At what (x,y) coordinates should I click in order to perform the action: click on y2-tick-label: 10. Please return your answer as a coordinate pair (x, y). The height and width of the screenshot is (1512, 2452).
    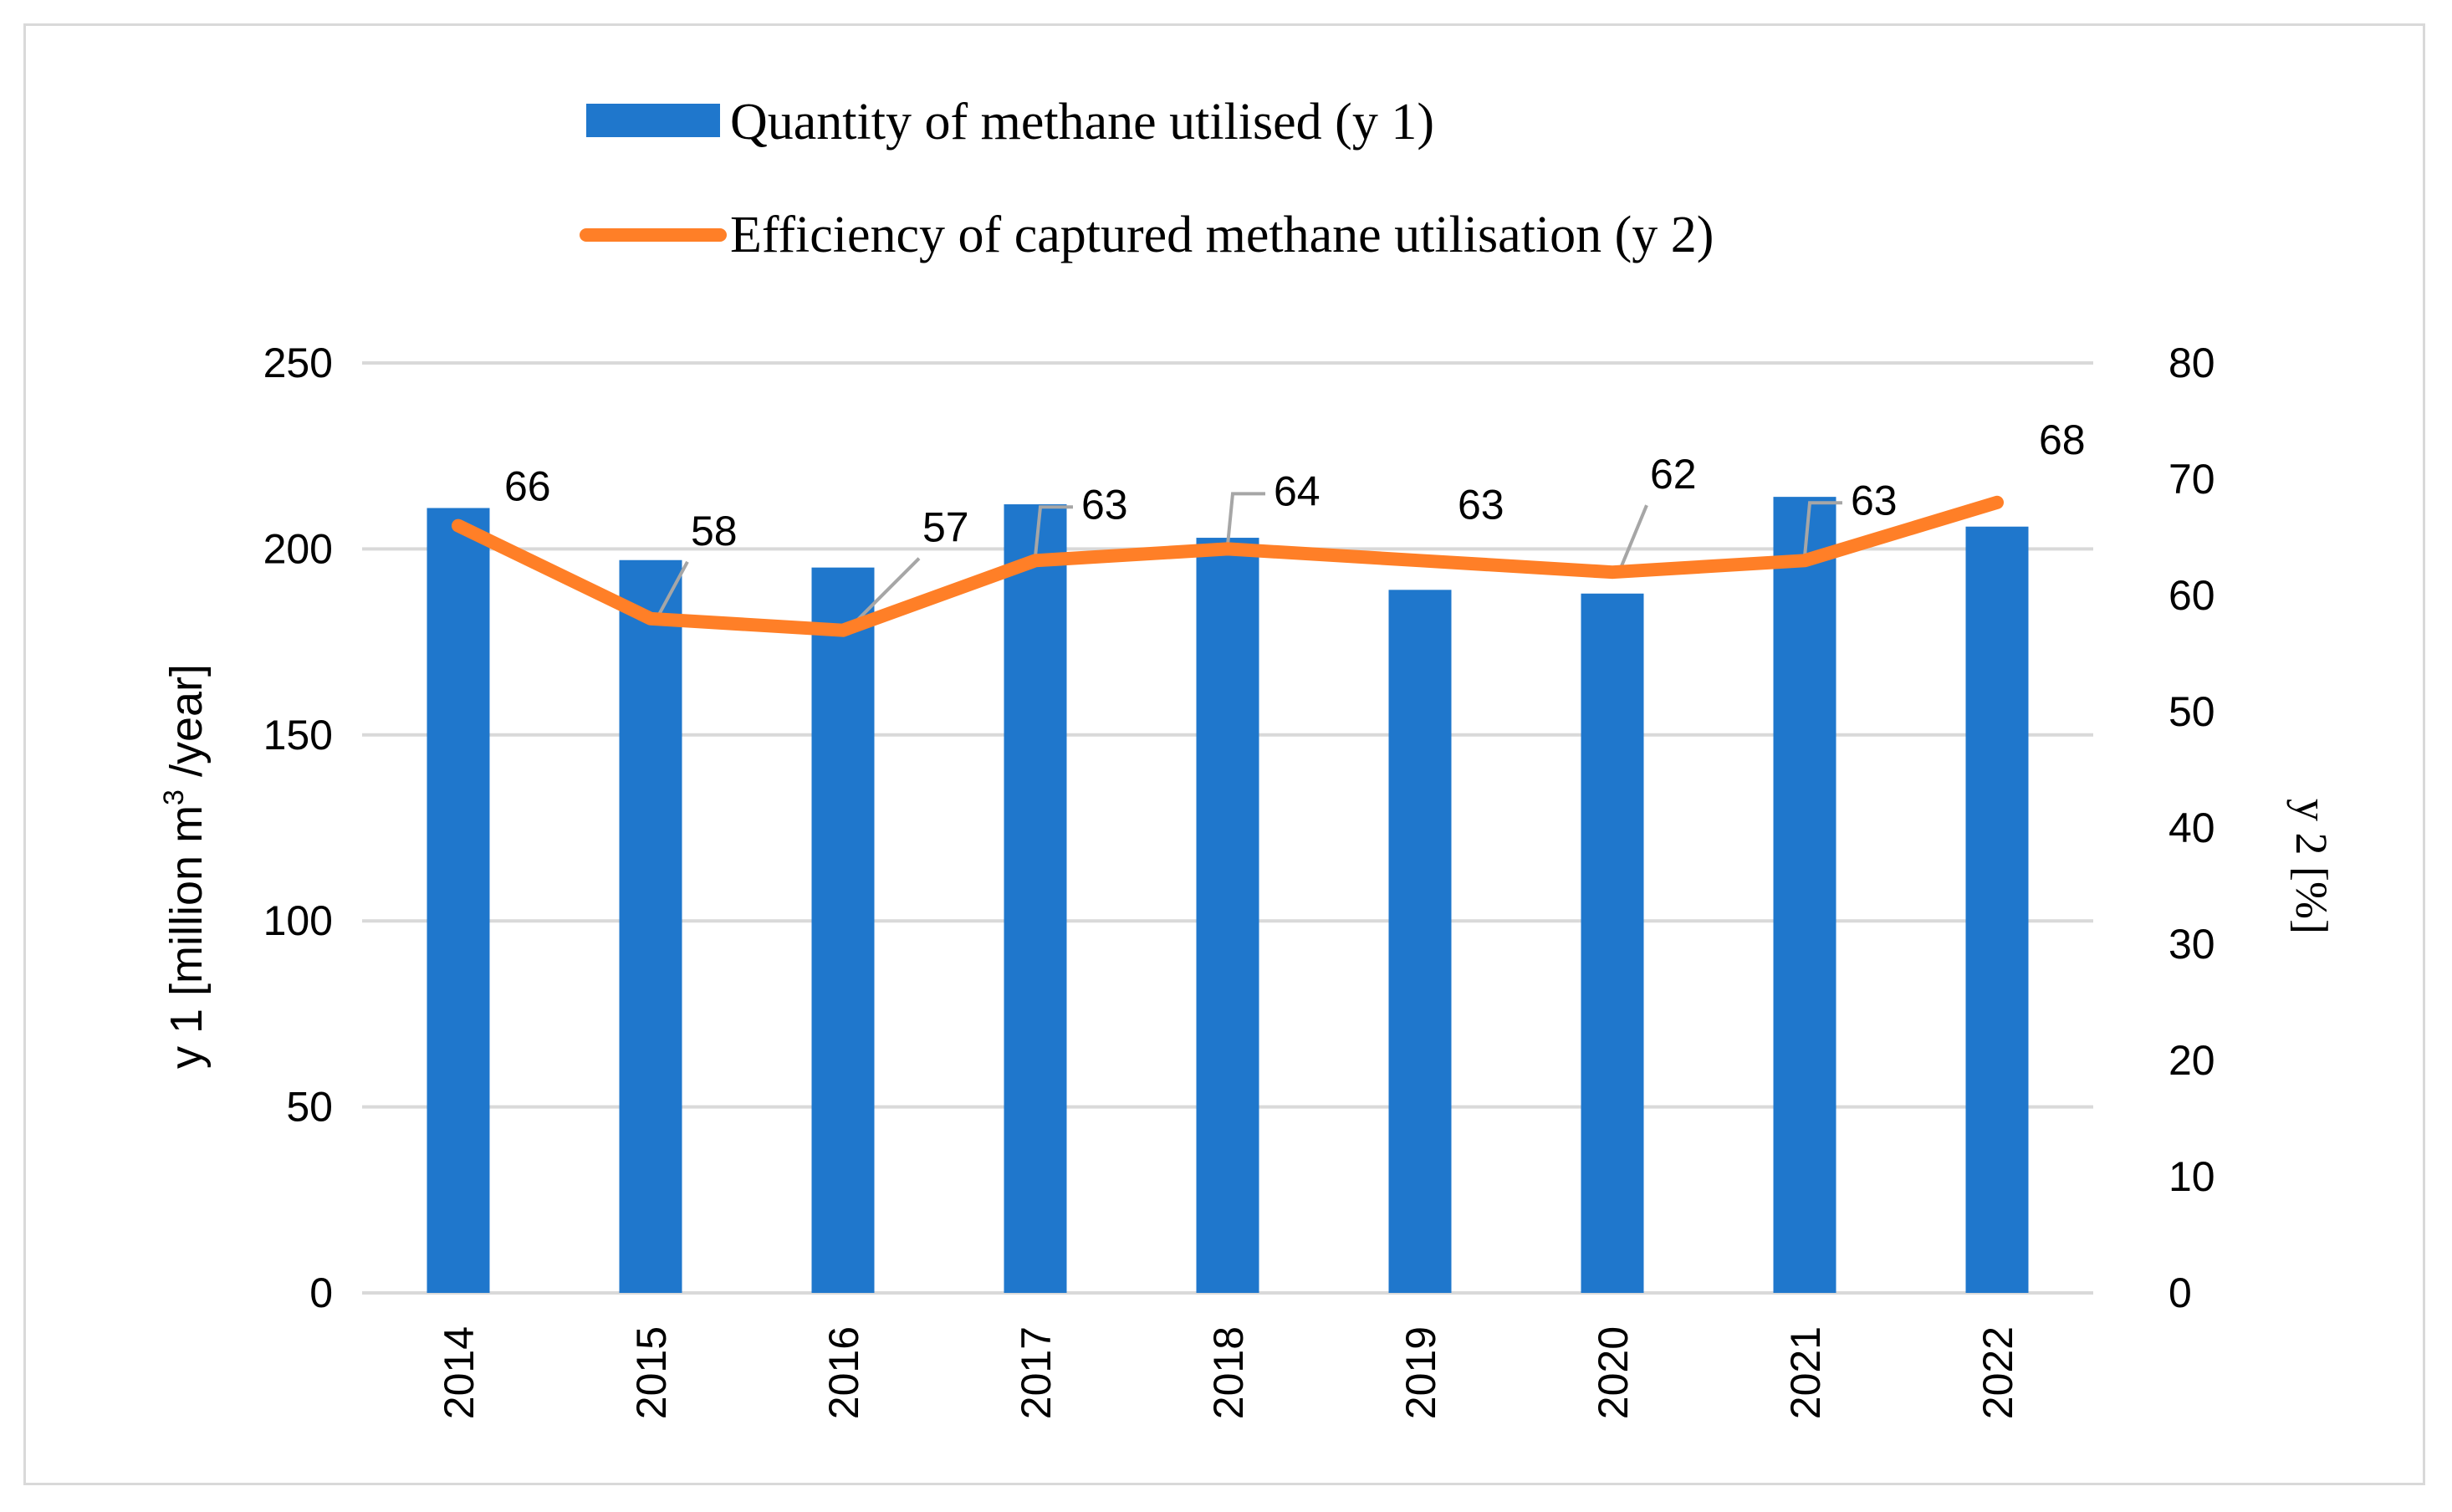
    Looking at the image, I should click on (2191, 1176).